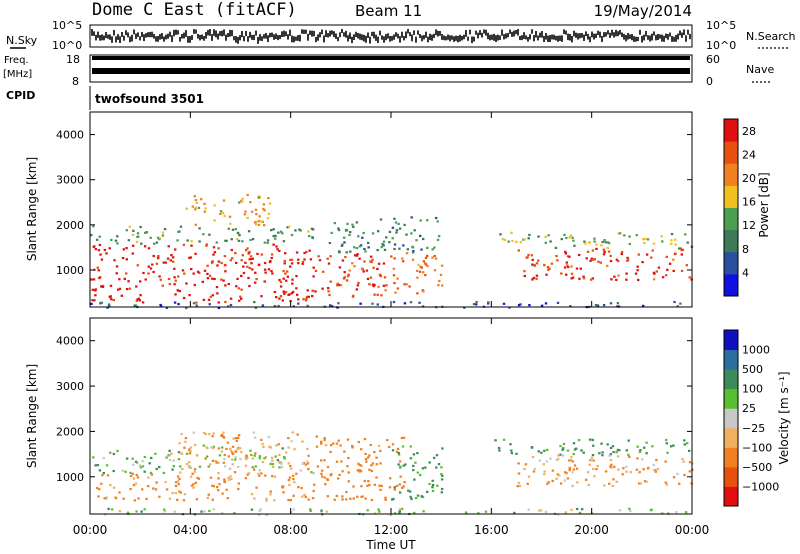 The height and width of the screenshot is (554, 800). I want to click on frequency-panel: Freq. [MHz] 18 8 60 0 Nave, so click(388, 70).